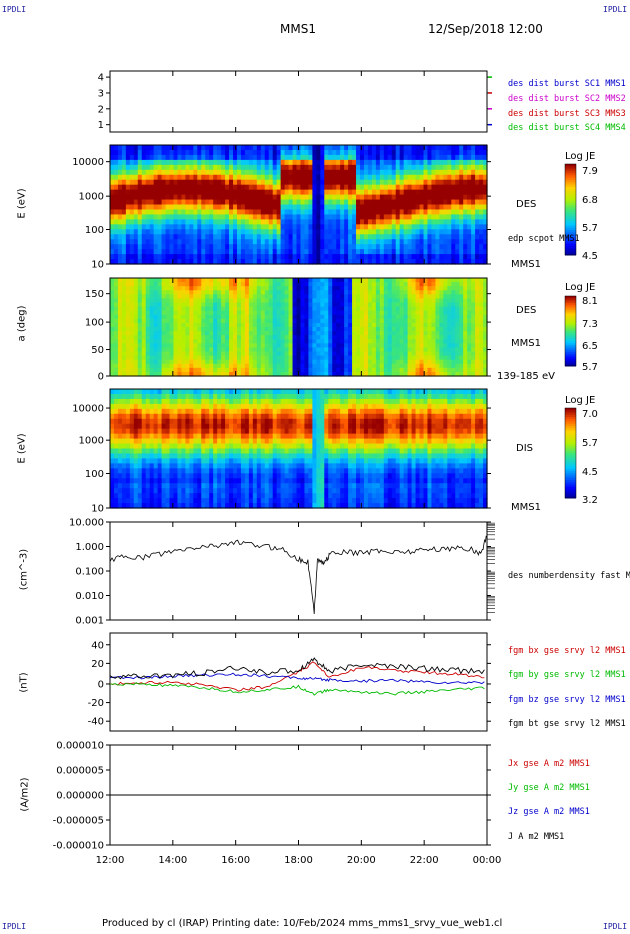 The image size is (630, 934). Describe the element at coordinates (299, 327) in the screenshot. I see `des-pitch-spectrogram` at that location.